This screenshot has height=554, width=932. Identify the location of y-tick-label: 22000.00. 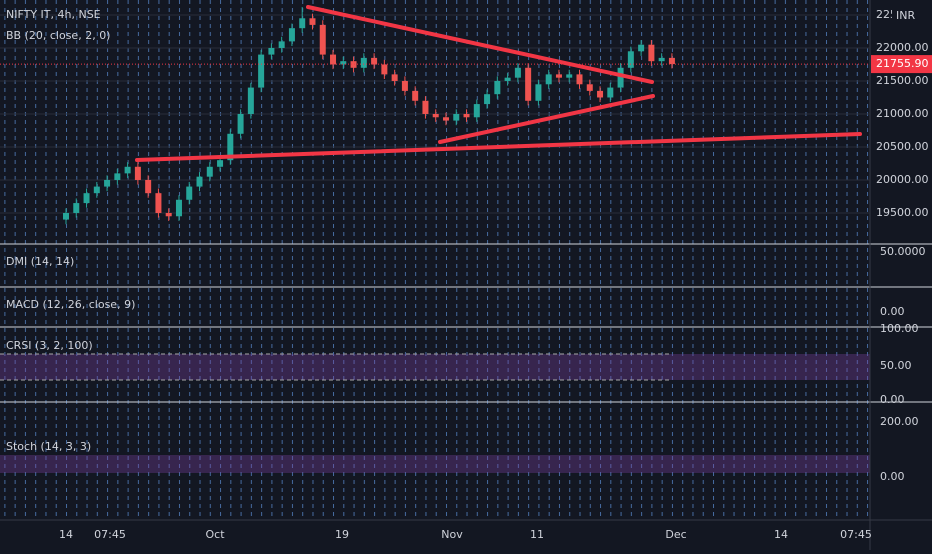
(902, 47).